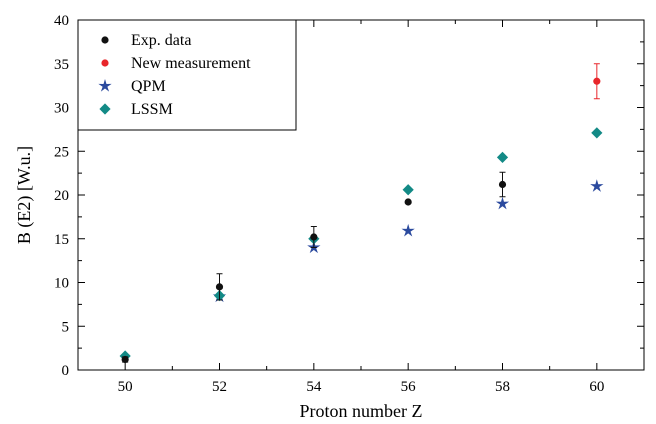 The width and height of the screenshot is (656, 424). Describe the element at coordinates (66, 371) in the screenshot. I see `y-tick-label: 0` at that location.